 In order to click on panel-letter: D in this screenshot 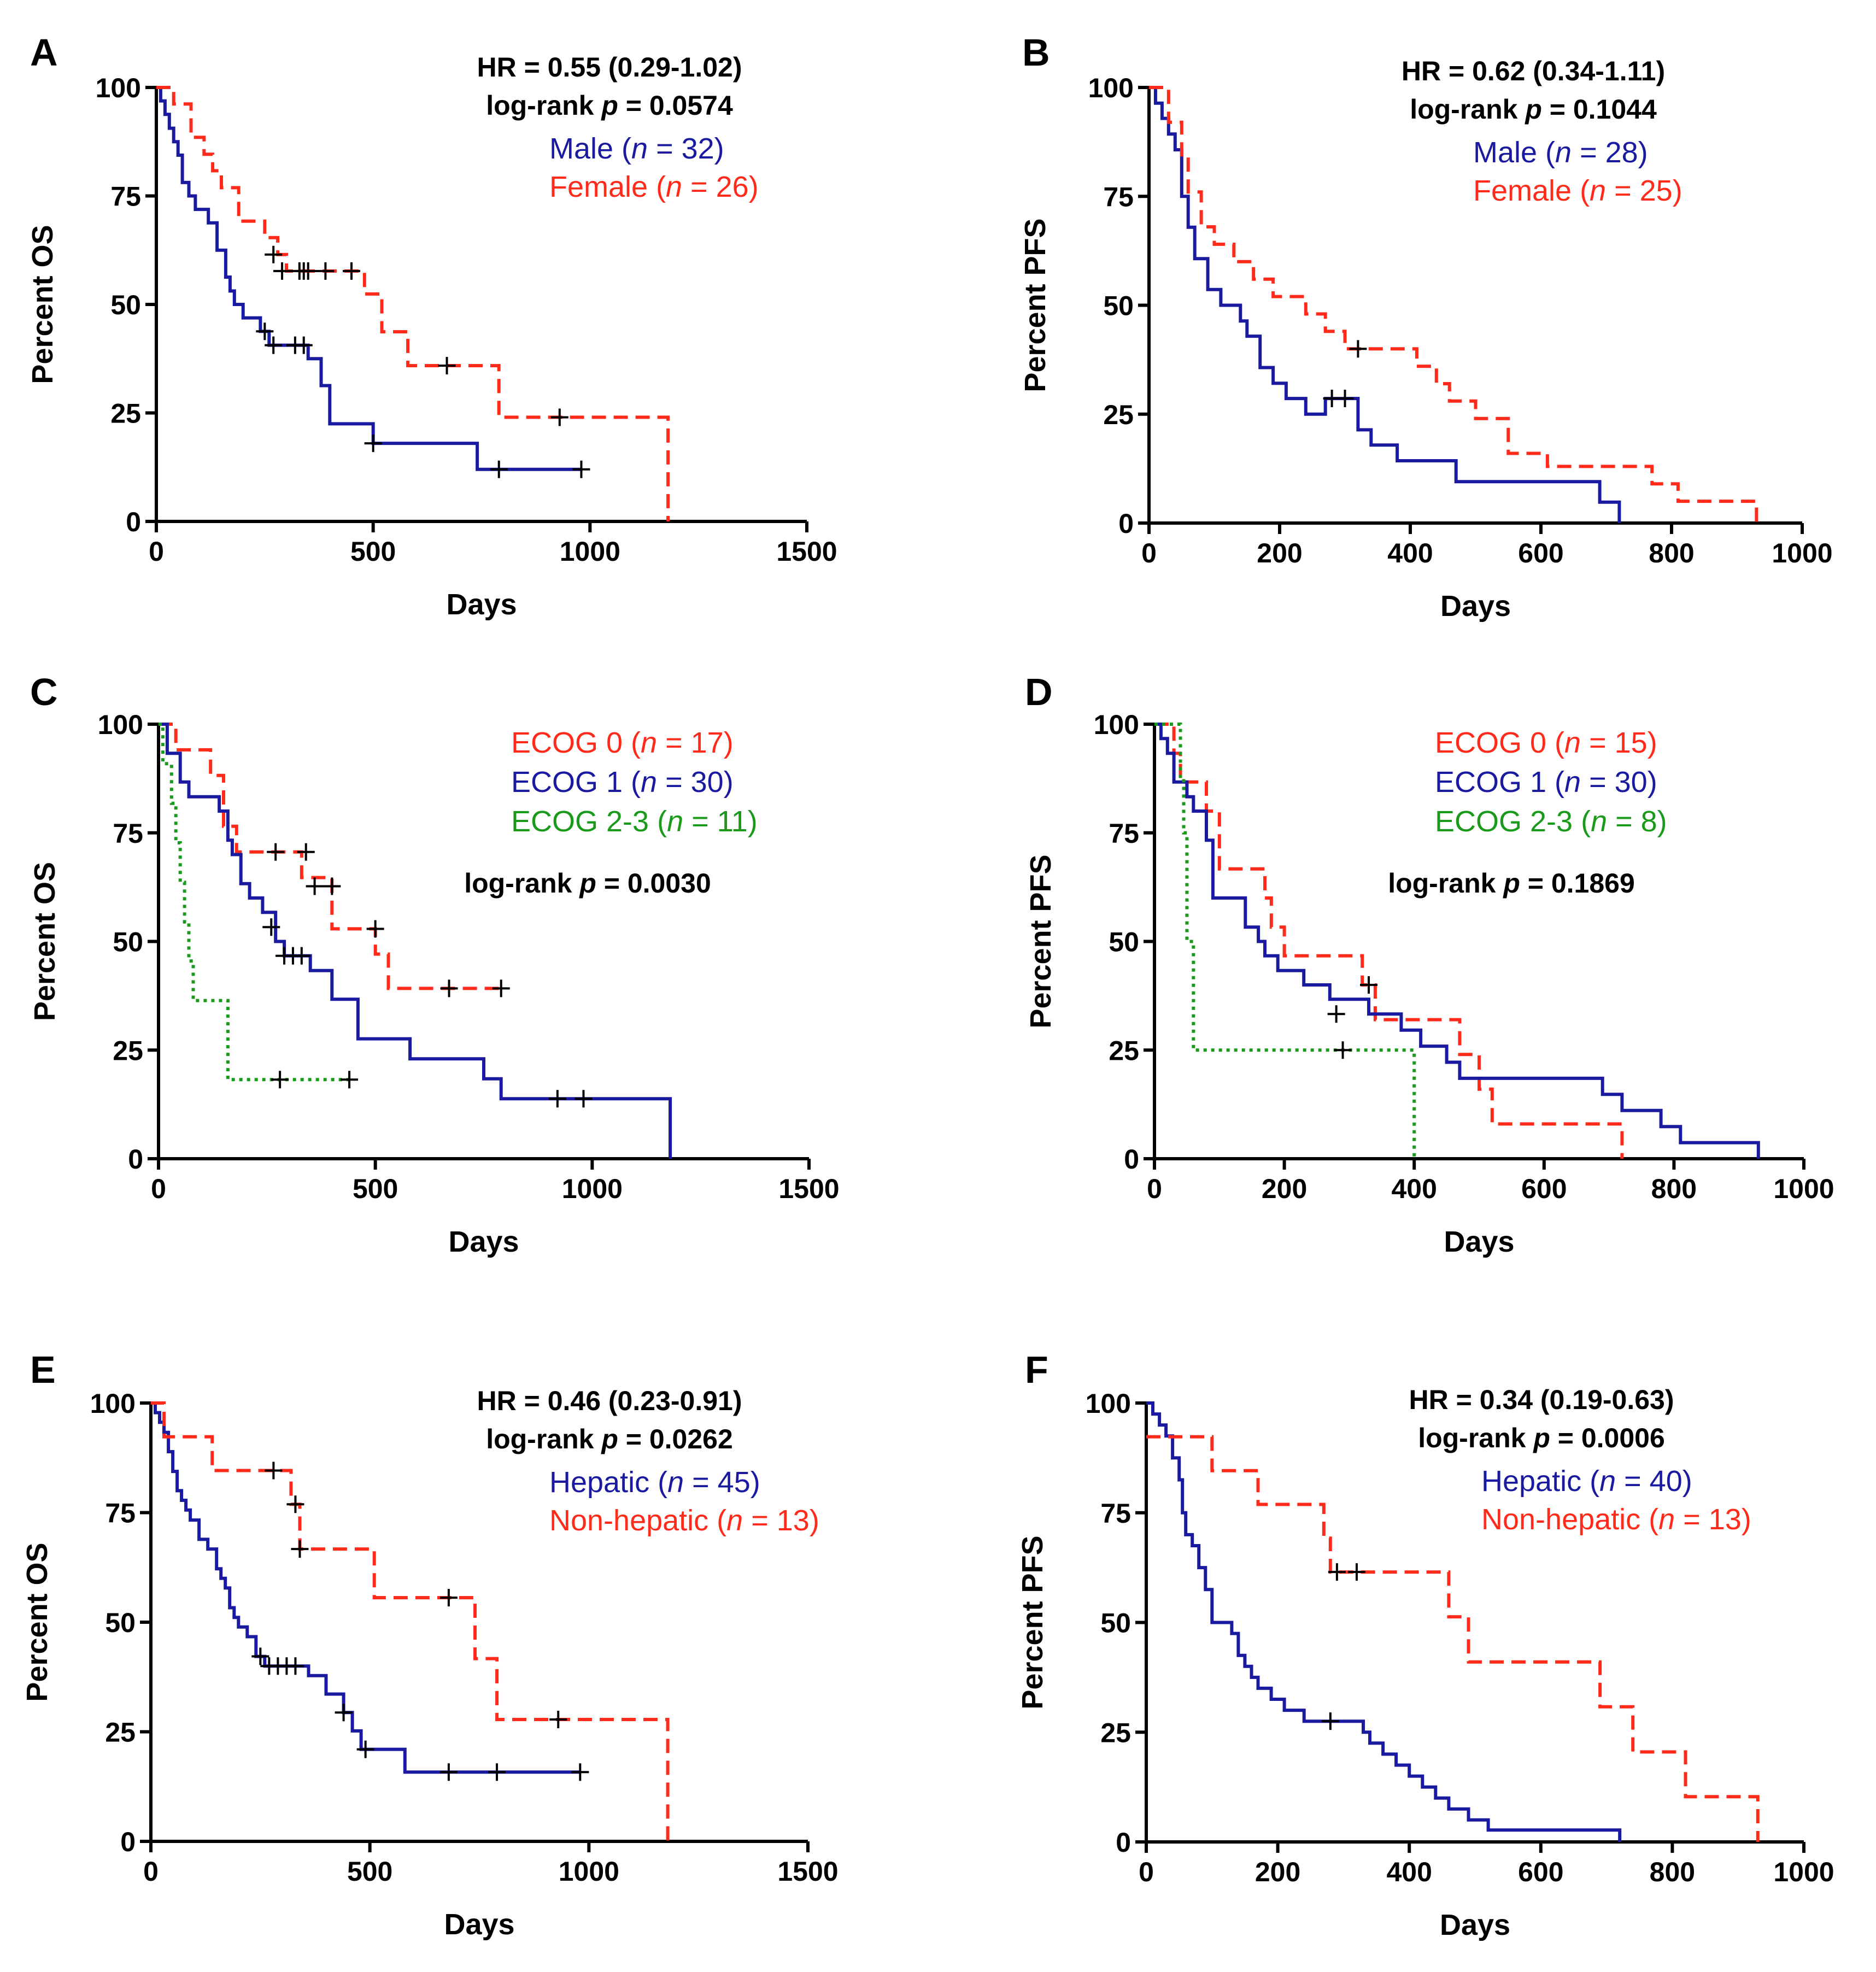, I will do `click(1039, 692)`.